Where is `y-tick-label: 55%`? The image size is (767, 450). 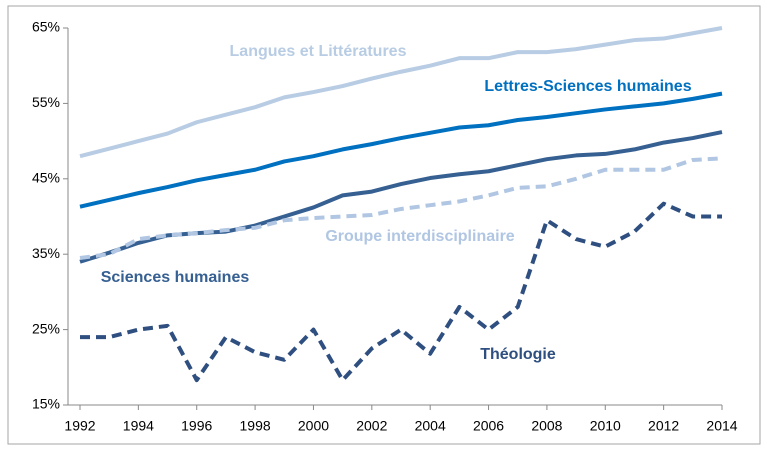
y-tick-label: 55% is located at coordinates (46, 102).